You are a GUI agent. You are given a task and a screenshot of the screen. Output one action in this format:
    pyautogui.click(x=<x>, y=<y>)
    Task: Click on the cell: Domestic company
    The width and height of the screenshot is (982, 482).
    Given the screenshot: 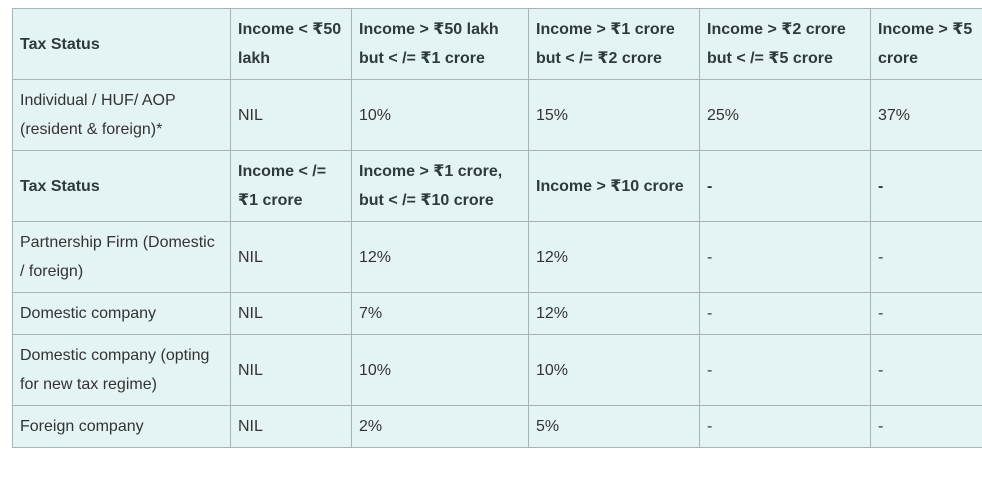 What is the action you would take?
    pyautogui.click(x=121, y=313)
    